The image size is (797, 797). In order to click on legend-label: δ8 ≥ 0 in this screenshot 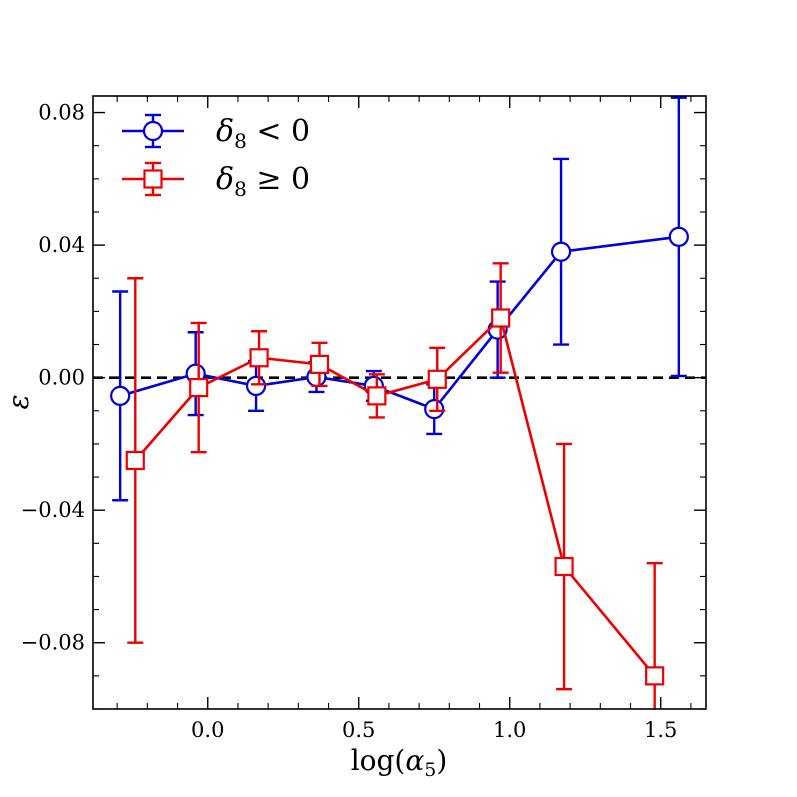, I will do `click(263, 181)`.